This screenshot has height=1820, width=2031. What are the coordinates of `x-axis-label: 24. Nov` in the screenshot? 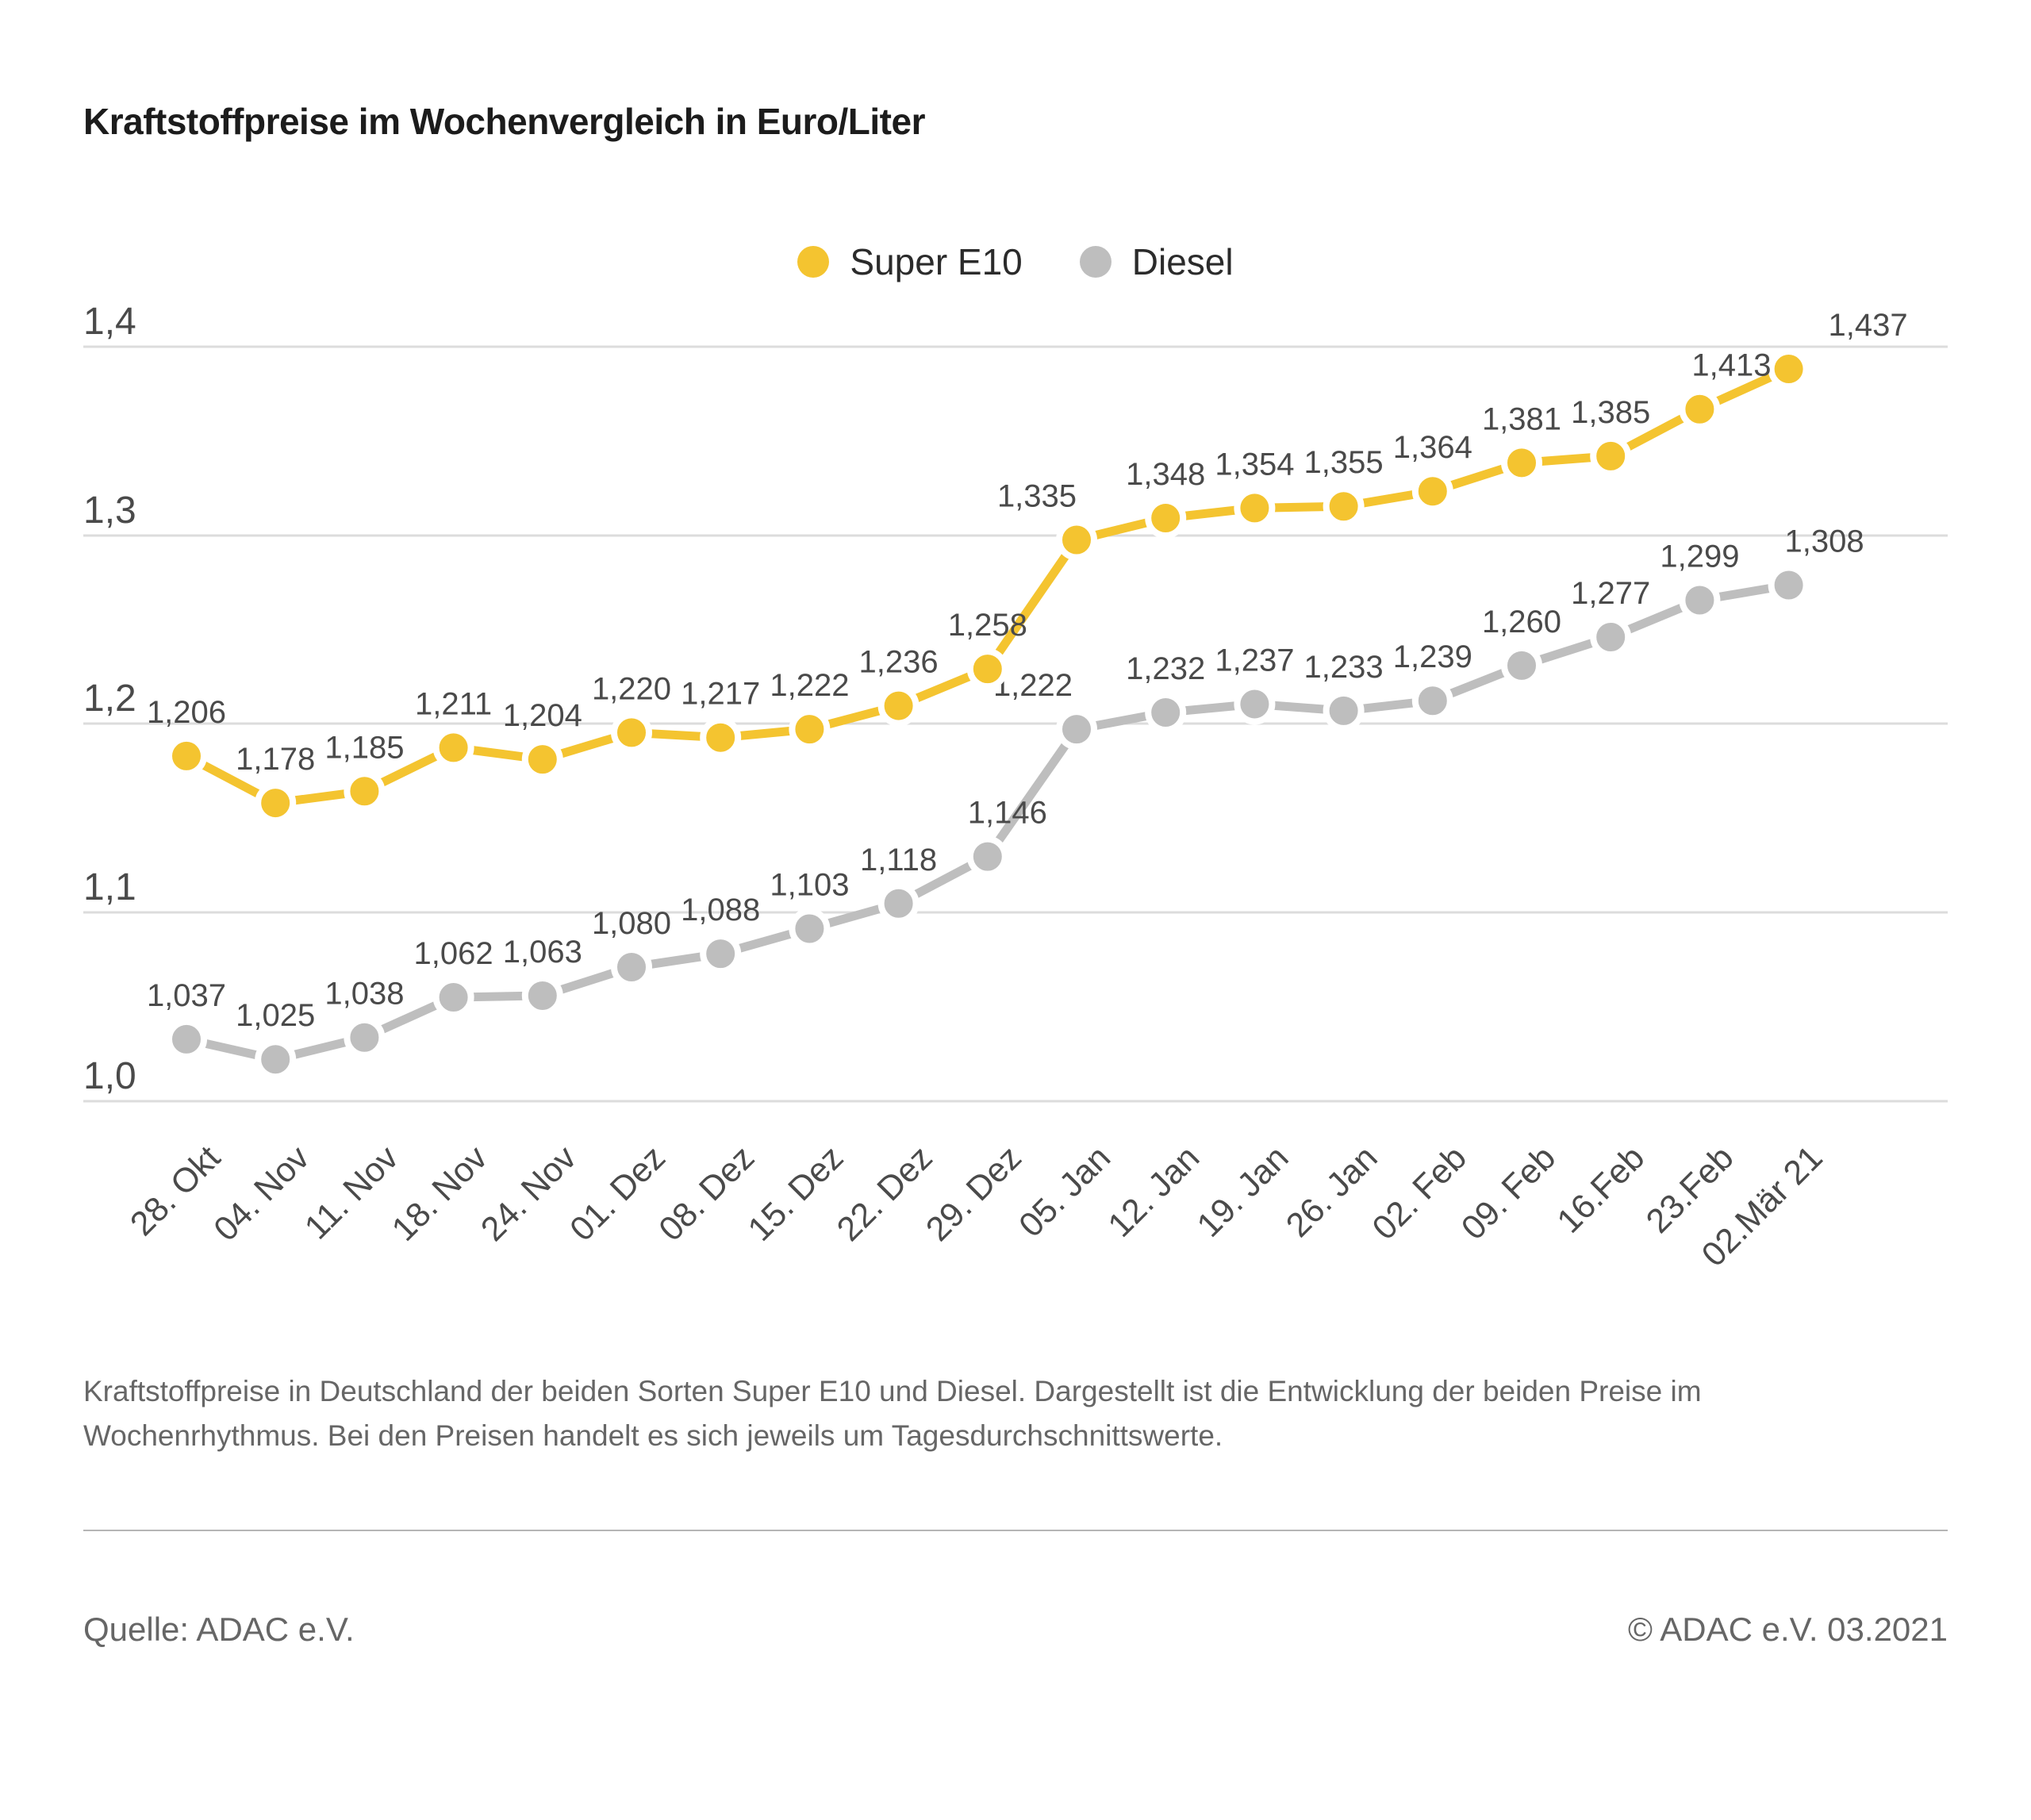 It's located at (529, 1193).